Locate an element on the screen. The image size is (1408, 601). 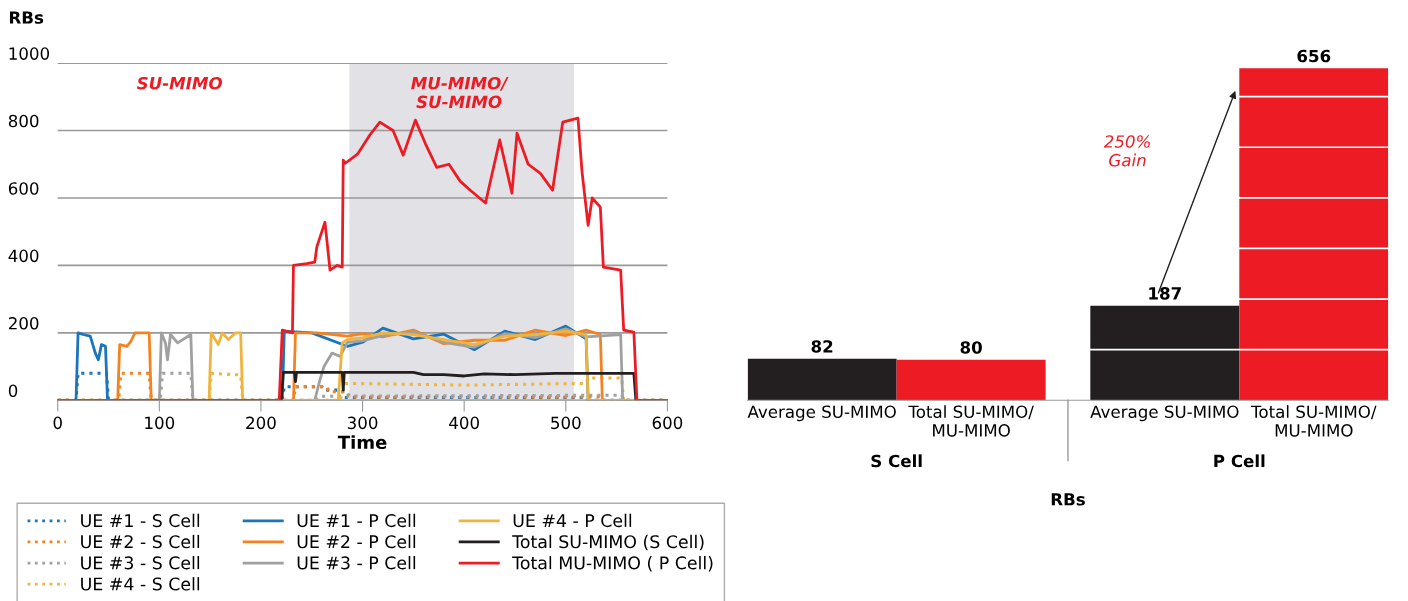
y-tick-label: 1000 is located at coordinates (29, 53).